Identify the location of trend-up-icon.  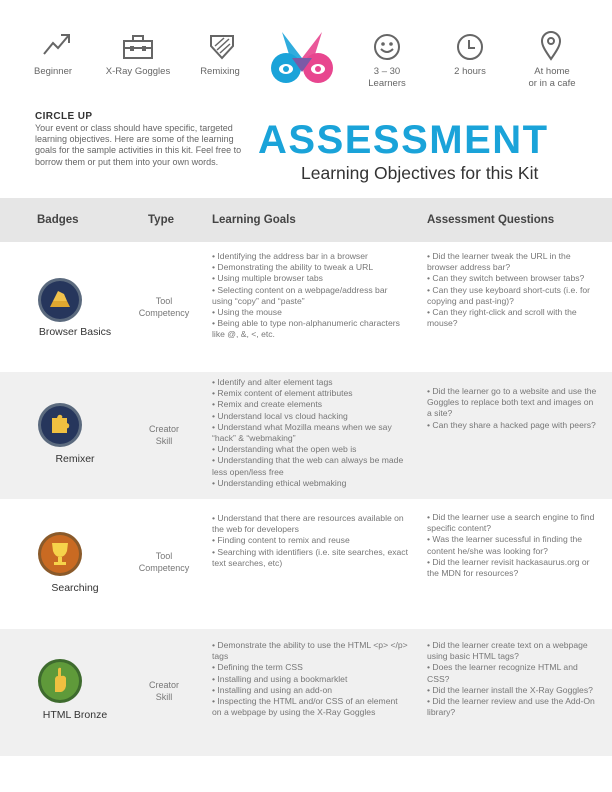
(56, 44).